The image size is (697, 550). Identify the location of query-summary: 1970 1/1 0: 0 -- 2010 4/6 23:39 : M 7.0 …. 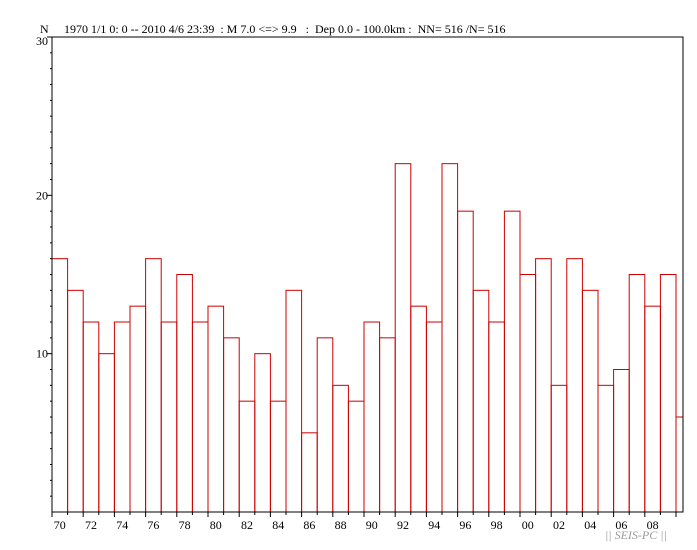
(285, 29).